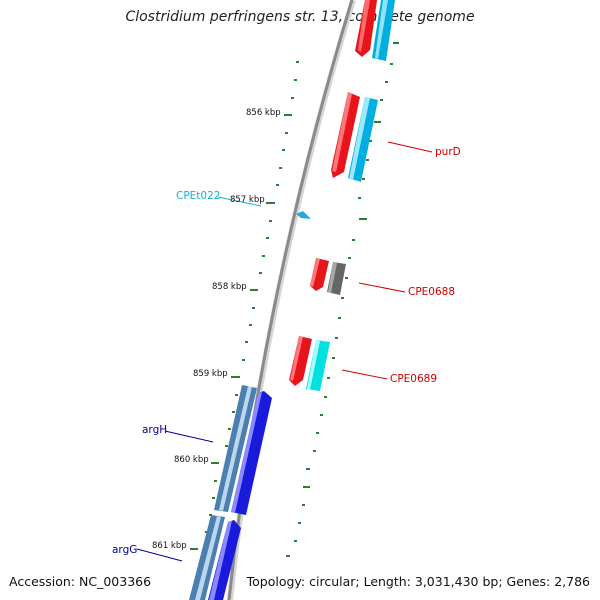  Describe the element at coordinates (448, 152) in the screenshot. I see `gene-label-purD: purD` at that location.